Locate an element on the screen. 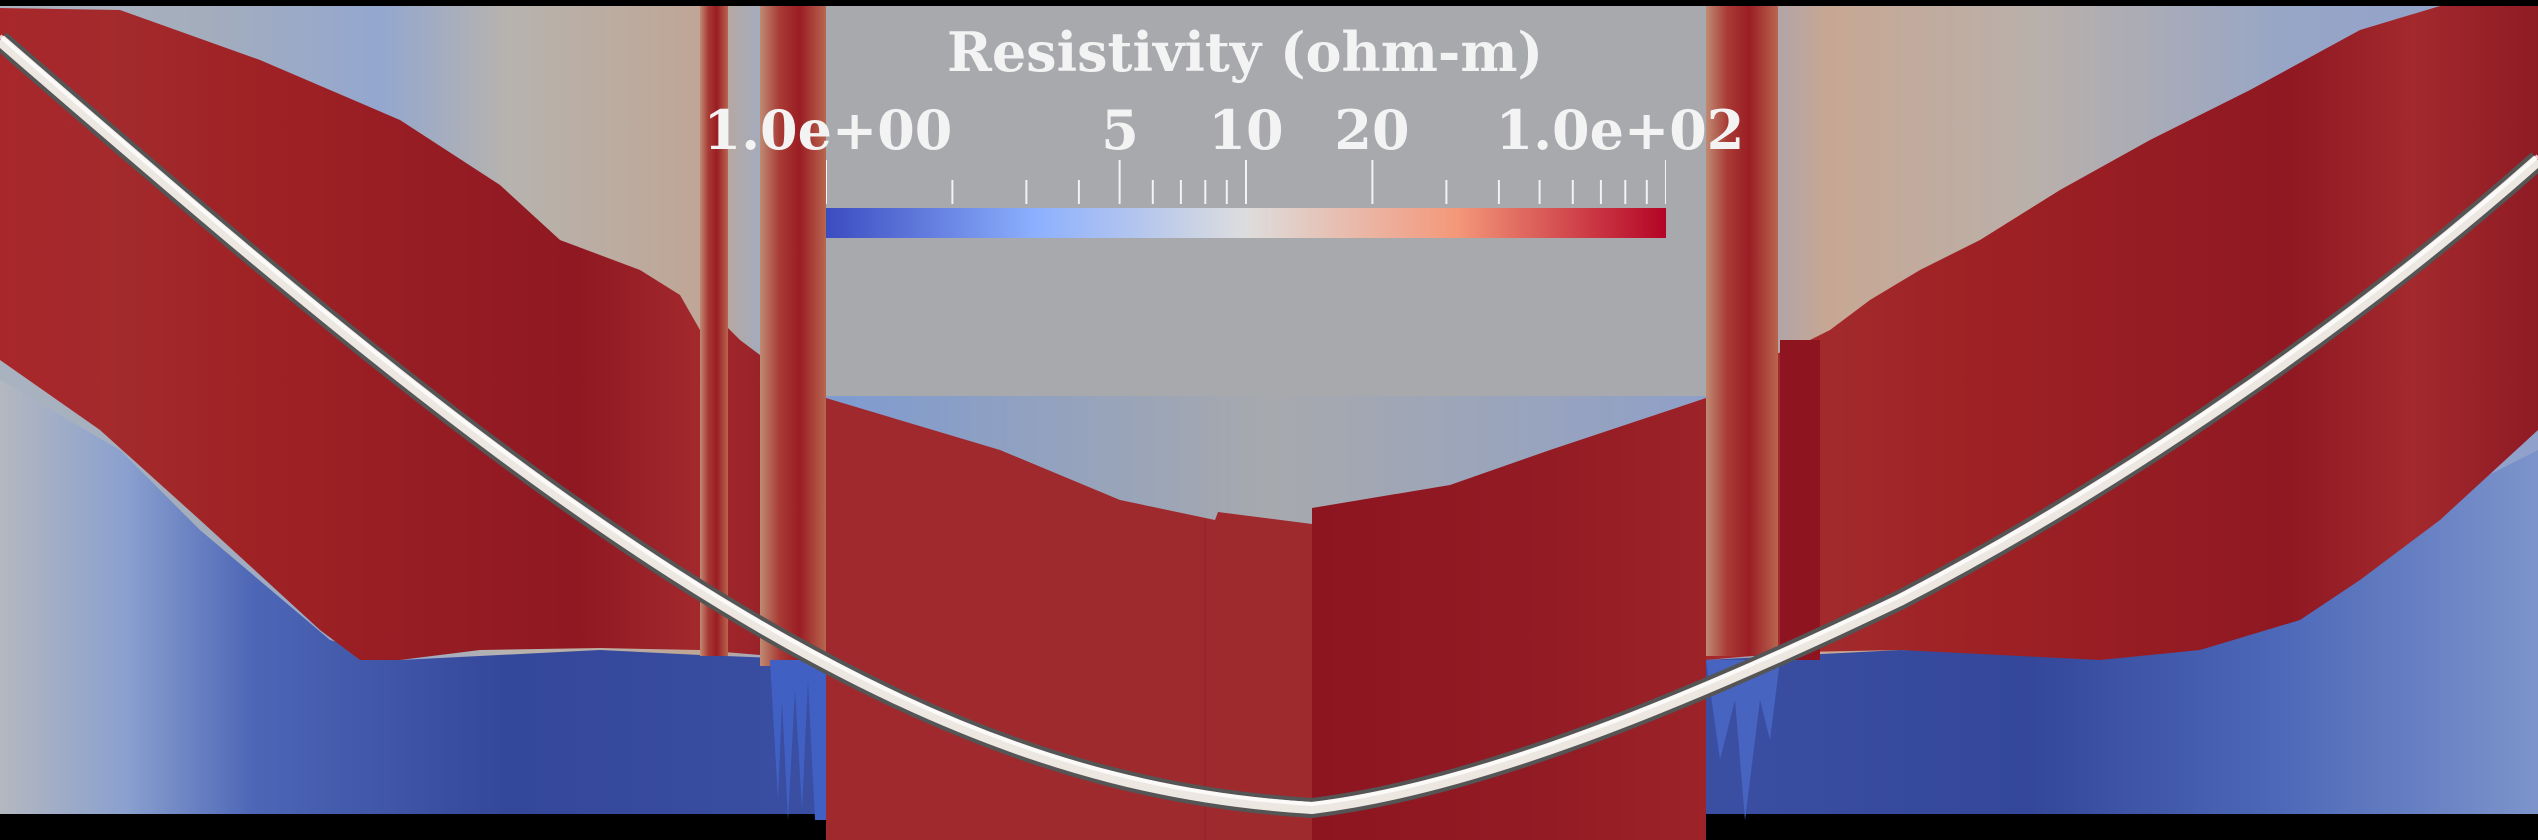 The height and width of the screenshot is (840, 2538). left-blue-spikes is located at coordinates (798, 740).